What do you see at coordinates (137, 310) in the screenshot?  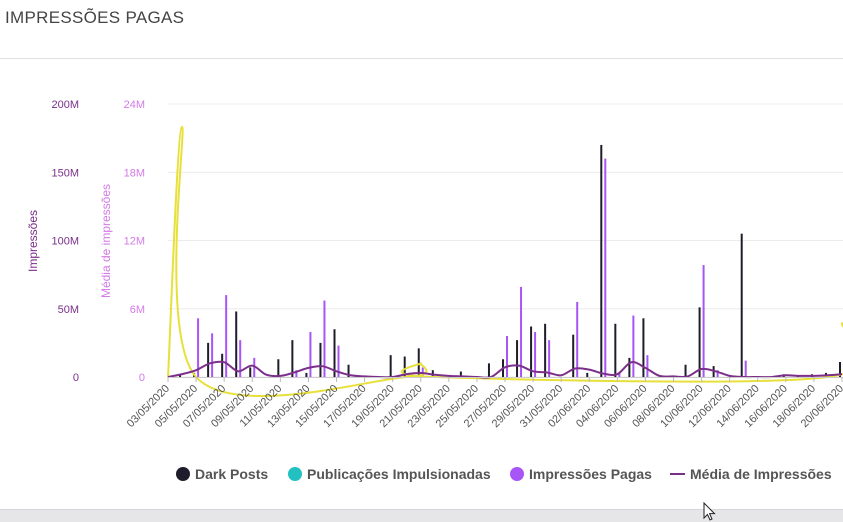 I see `right-axis-tick-label: 6M` at bounding box center [137, 310].